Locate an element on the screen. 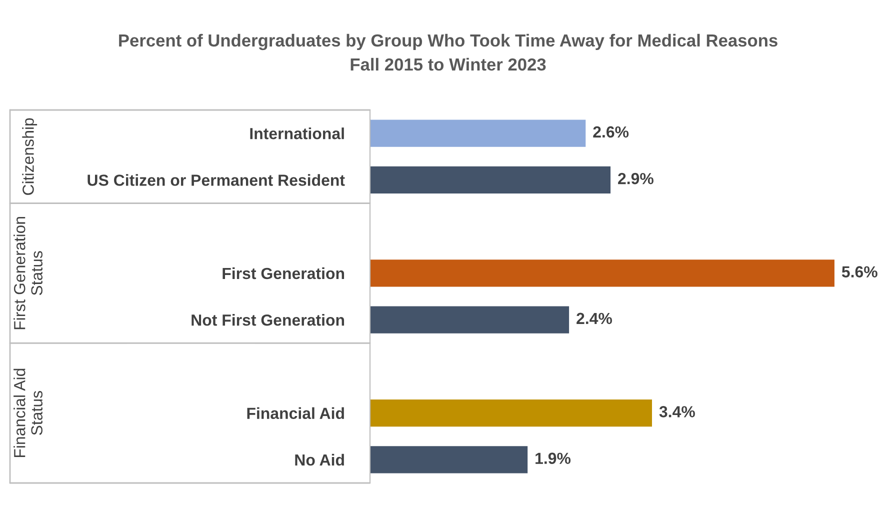 This screenshot has width=896, height=531. y-tick-label: Financial Aid is located at coordinates (295, 413).